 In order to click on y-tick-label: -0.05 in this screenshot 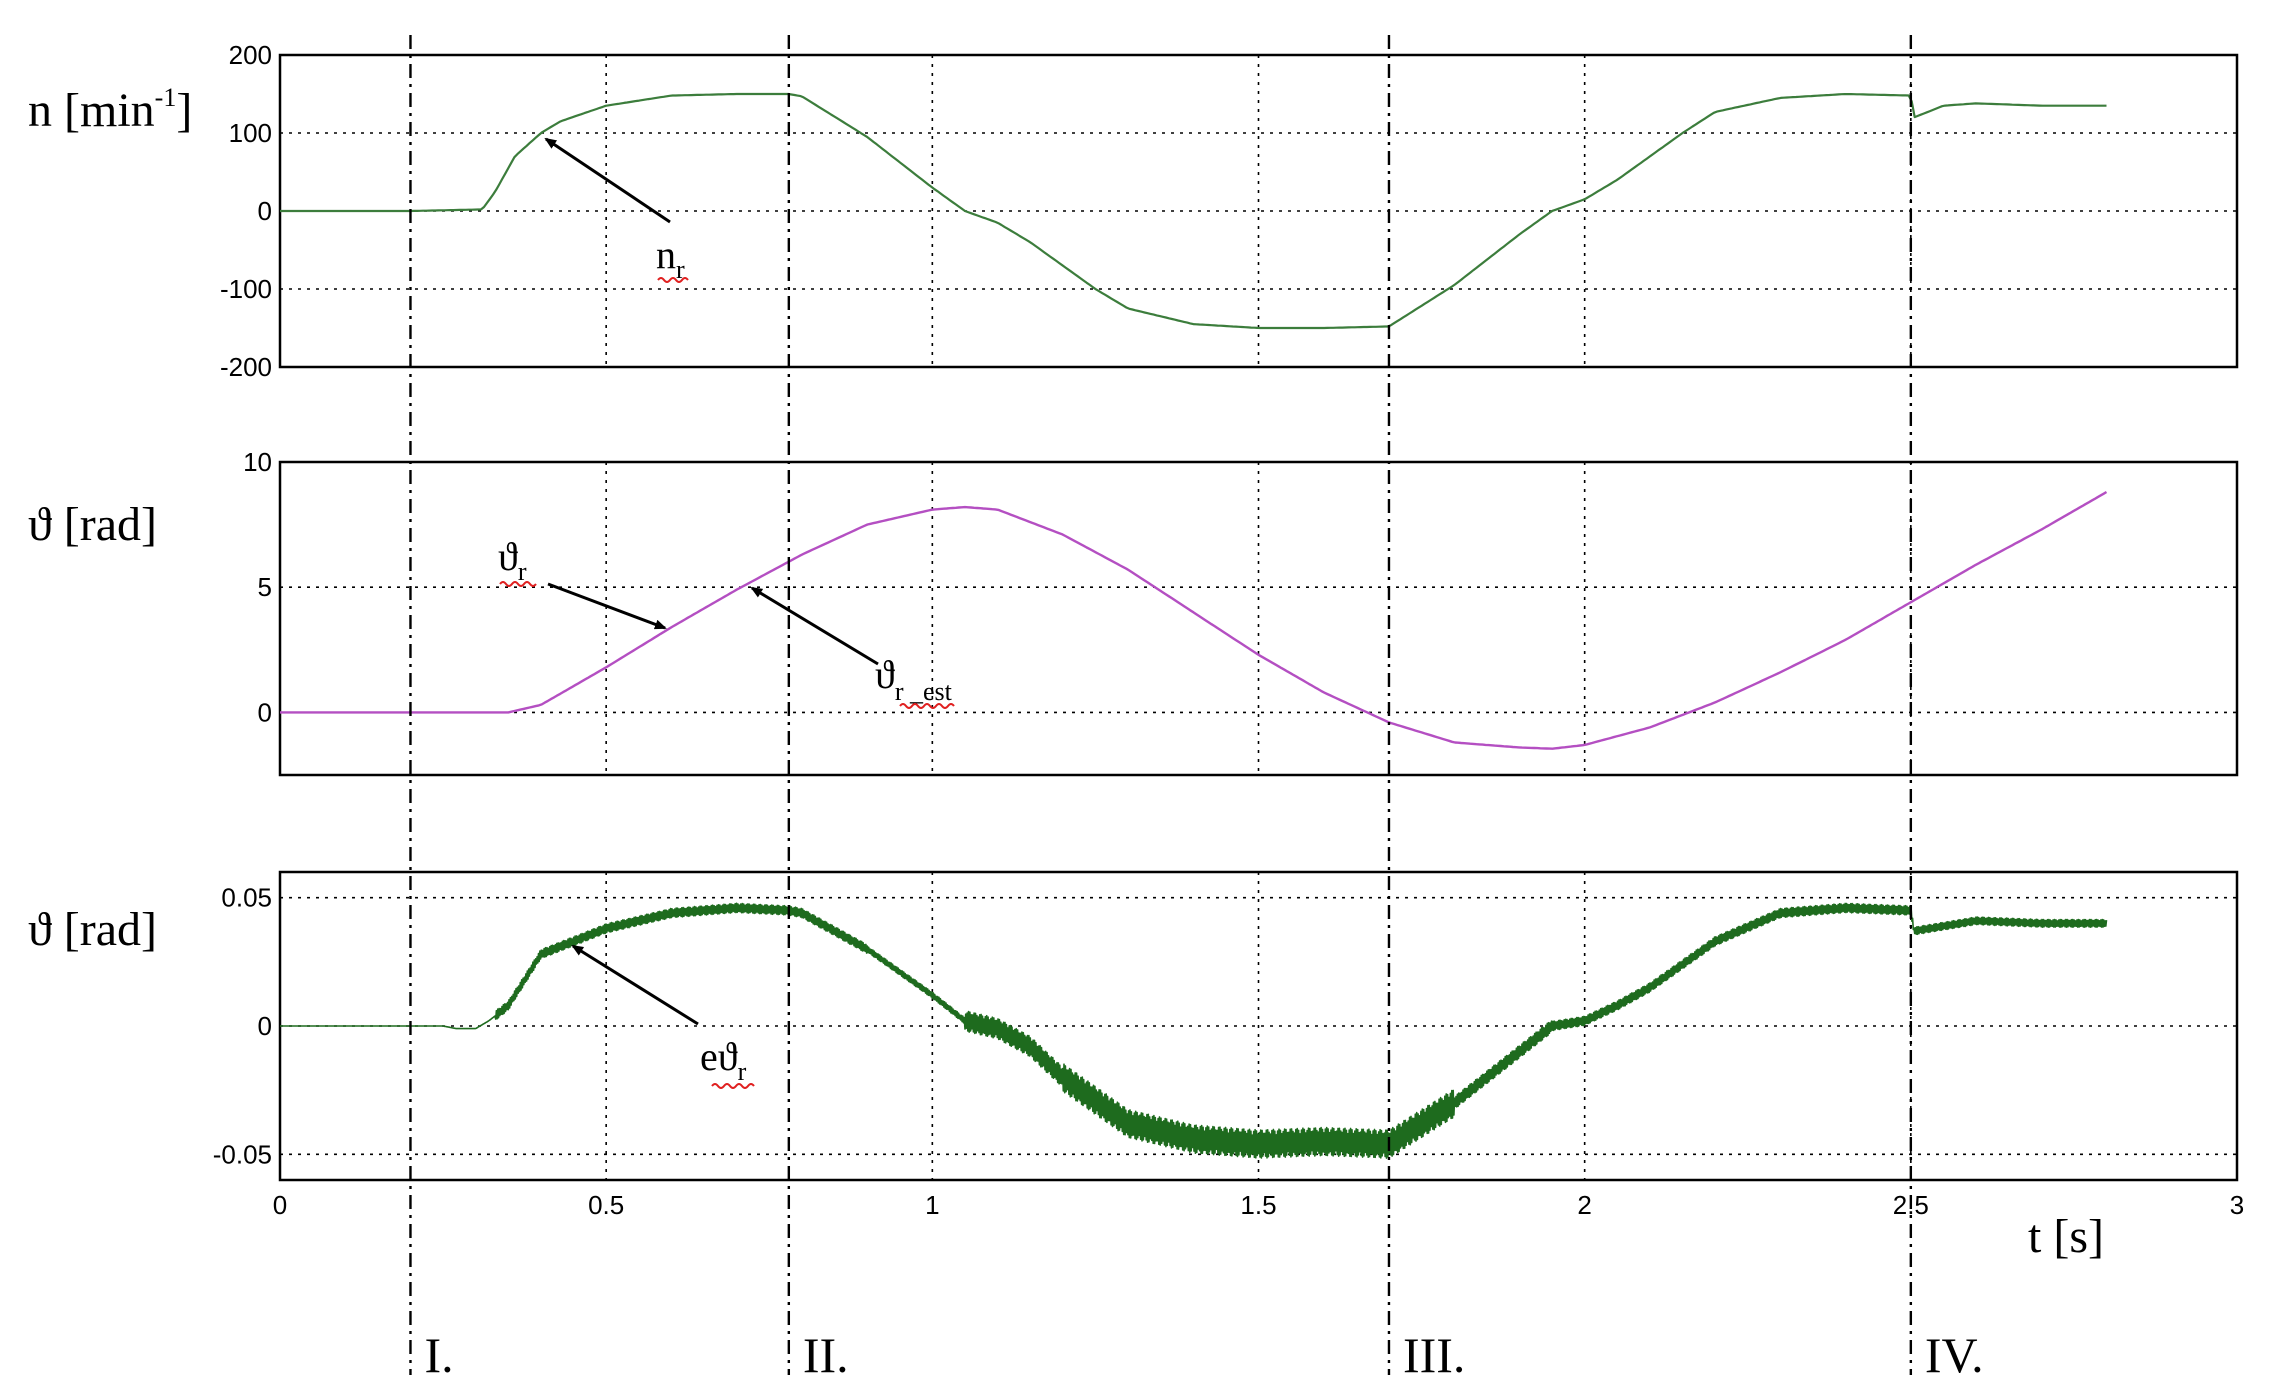, I will do `click(242, 1154)`.